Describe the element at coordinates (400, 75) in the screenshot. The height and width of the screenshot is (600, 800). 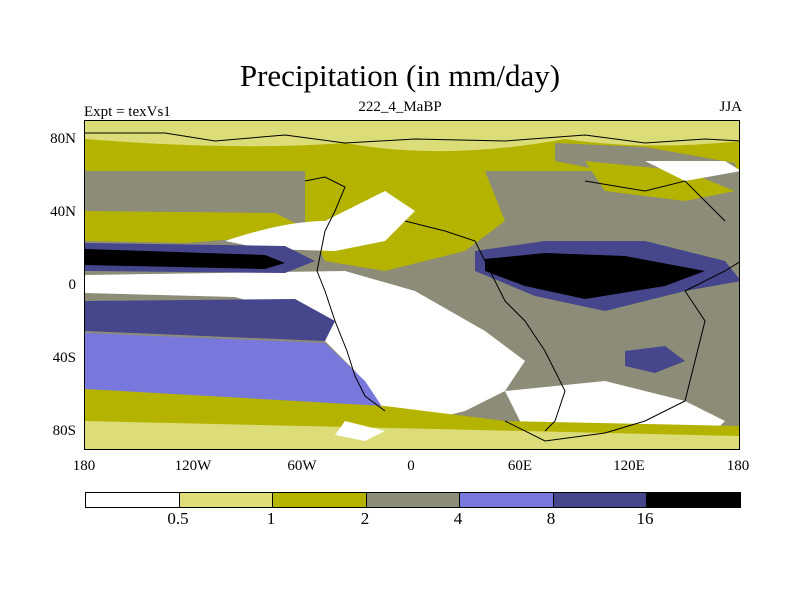
I see `map-title: Precipitation (in mm/day)` at that location.